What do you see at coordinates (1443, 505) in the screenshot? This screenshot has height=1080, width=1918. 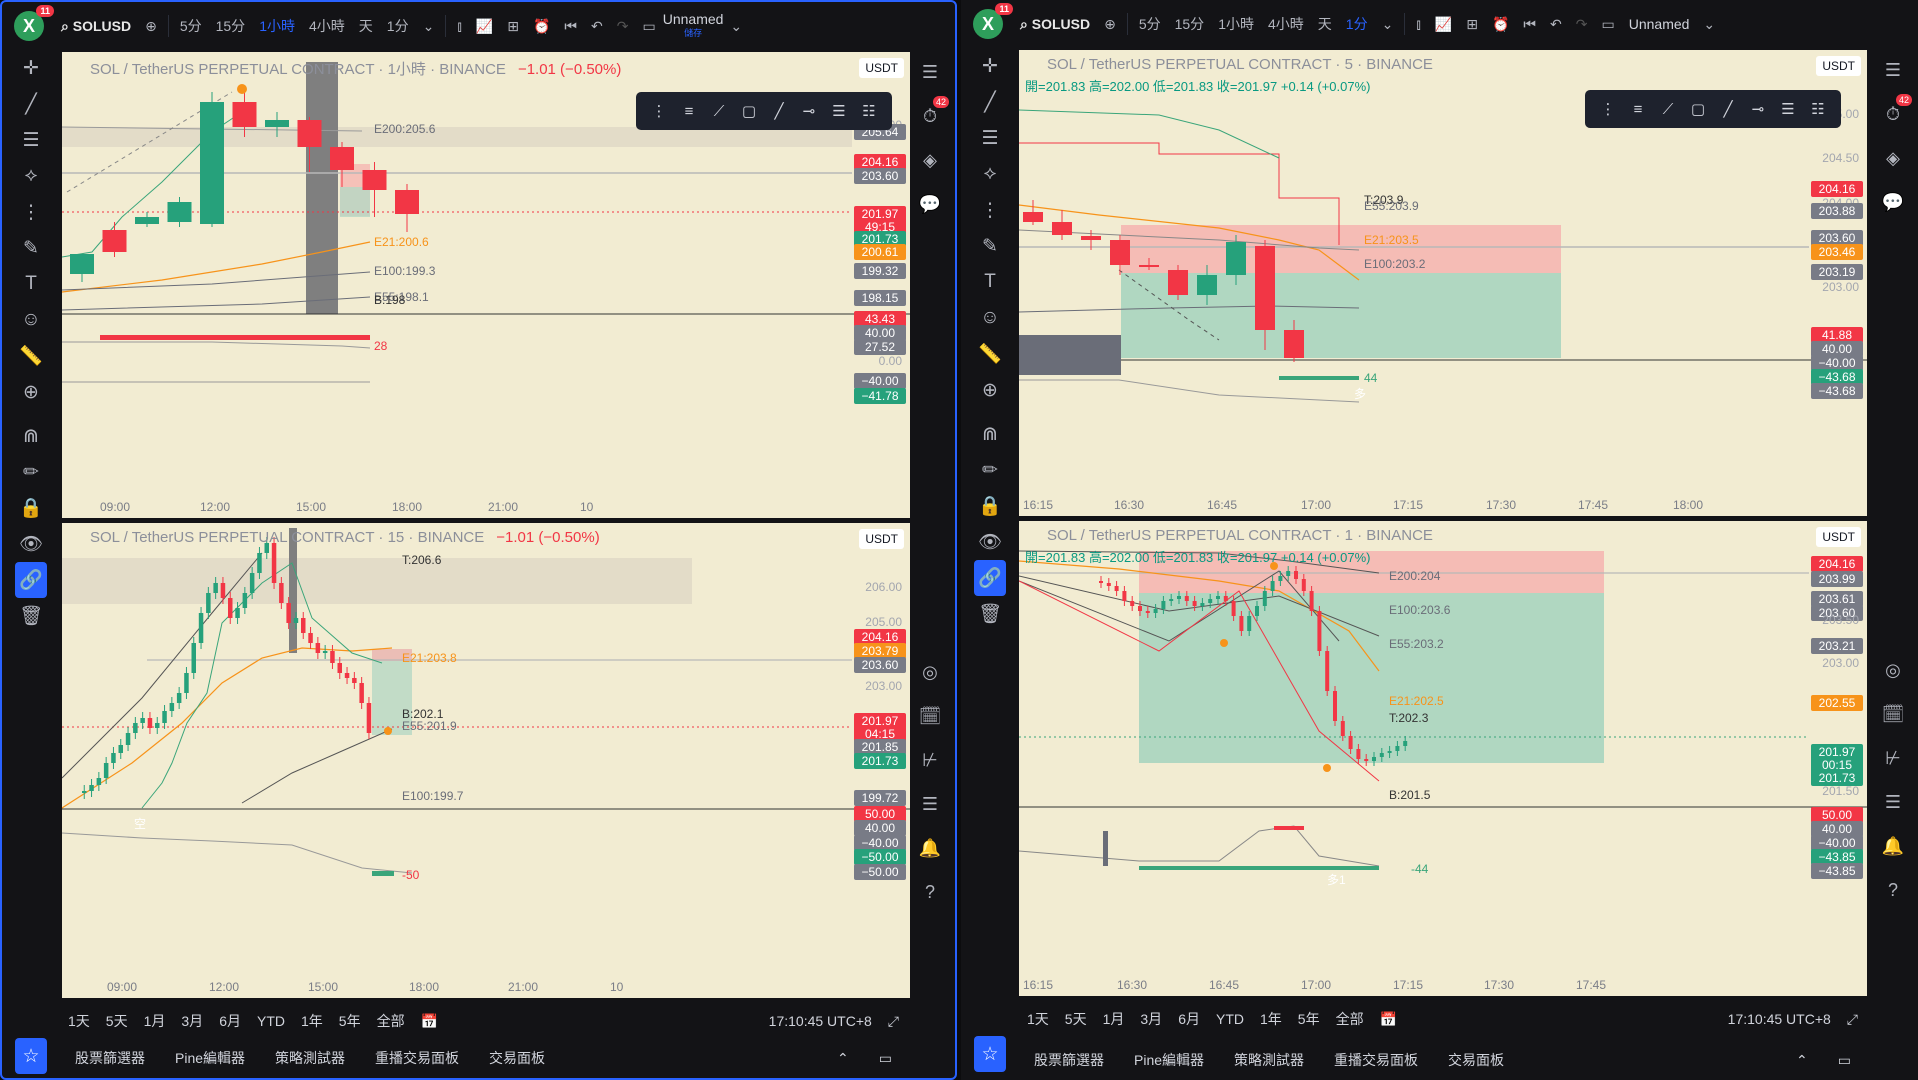 I see `time-axis: 16:15 16:30 16:45 17:00 17:15 17:30 17:45 18:00` at bounding box center [1443, 505].